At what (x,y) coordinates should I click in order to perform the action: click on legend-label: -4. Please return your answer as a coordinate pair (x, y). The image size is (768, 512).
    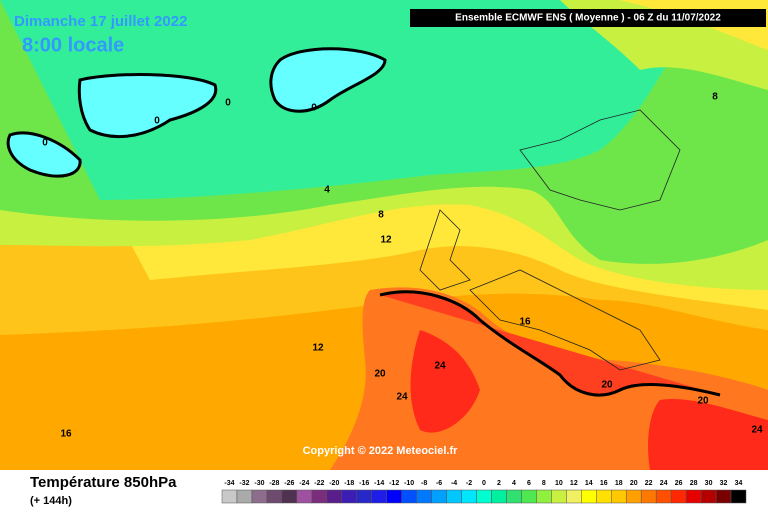
    Looking at the image, I should click on (454, 483).